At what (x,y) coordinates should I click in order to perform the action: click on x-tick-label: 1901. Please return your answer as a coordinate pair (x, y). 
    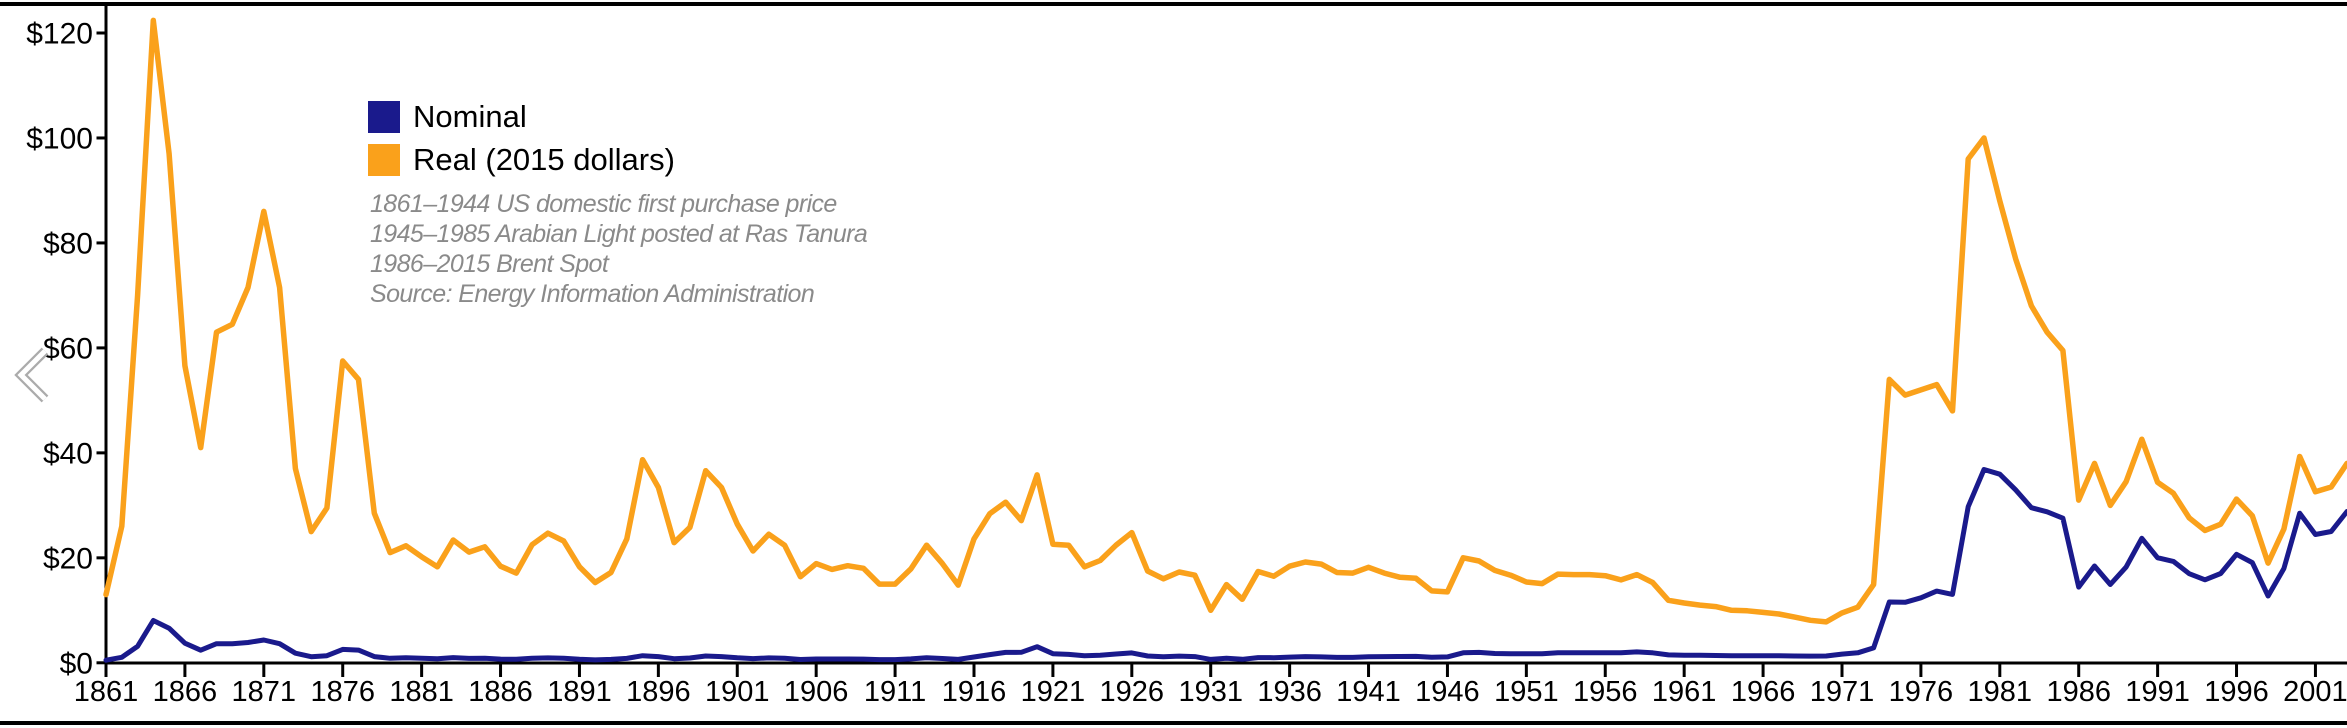
    Looking at the image, I should click on (737, 692).